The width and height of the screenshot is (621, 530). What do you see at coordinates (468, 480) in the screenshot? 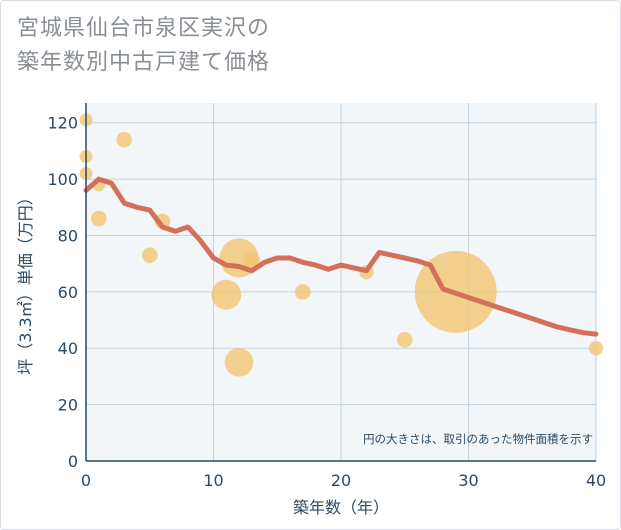
I see `x-tick-label: 30` at bounding box center [468, 480].